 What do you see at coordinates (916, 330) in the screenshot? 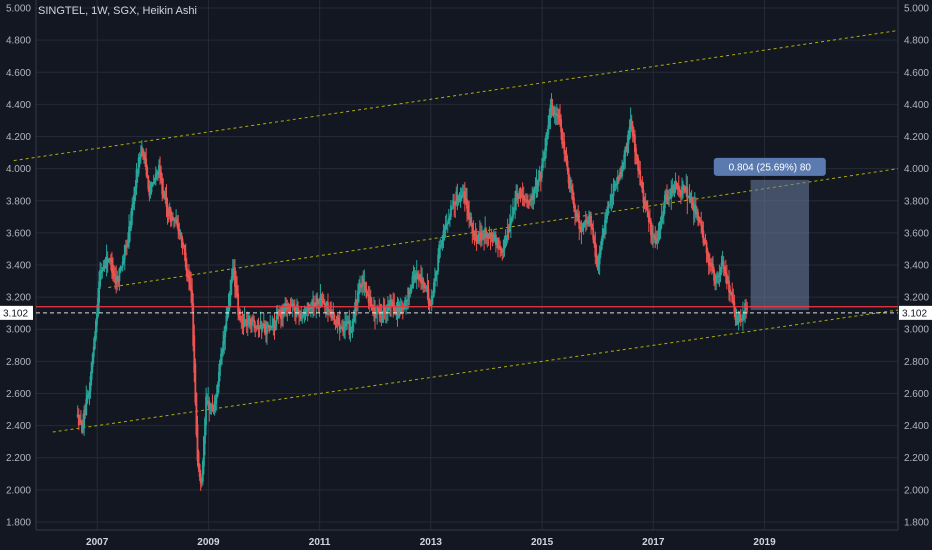
I see `y-tick-label-right: 3.000` at bounding box center [916, 330].